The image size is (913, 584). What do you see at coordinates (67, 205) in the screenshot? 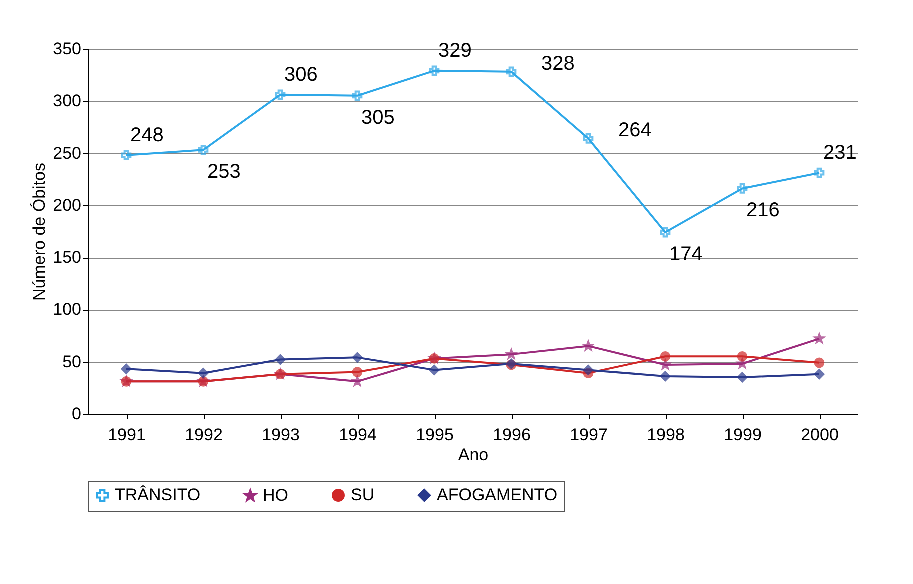
I see `y-tick-label: 200` at bounding box center [67, 205].